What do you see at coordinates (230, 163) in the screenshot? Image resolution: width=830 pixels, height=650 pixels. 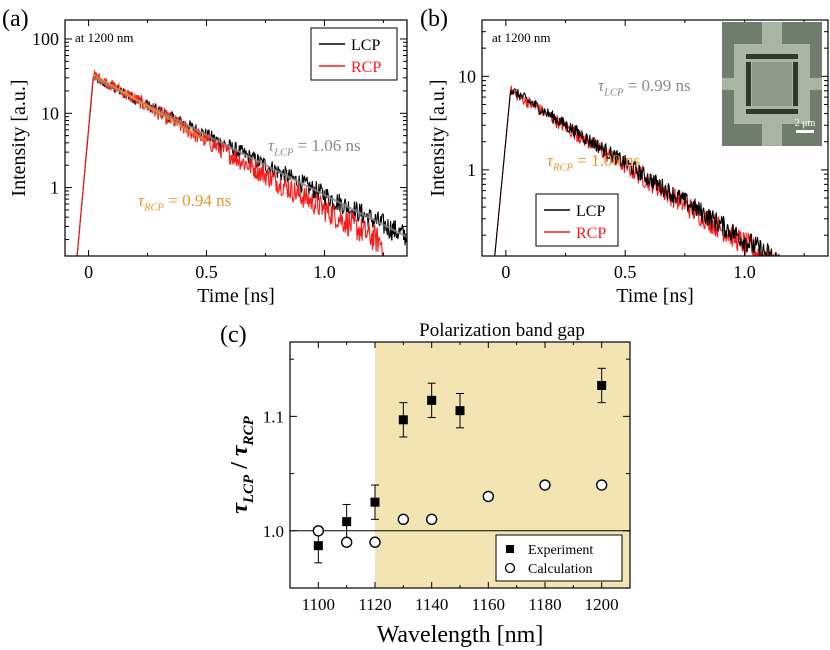 I see `decay-trace-rcp` at bounding box center [230, 163].